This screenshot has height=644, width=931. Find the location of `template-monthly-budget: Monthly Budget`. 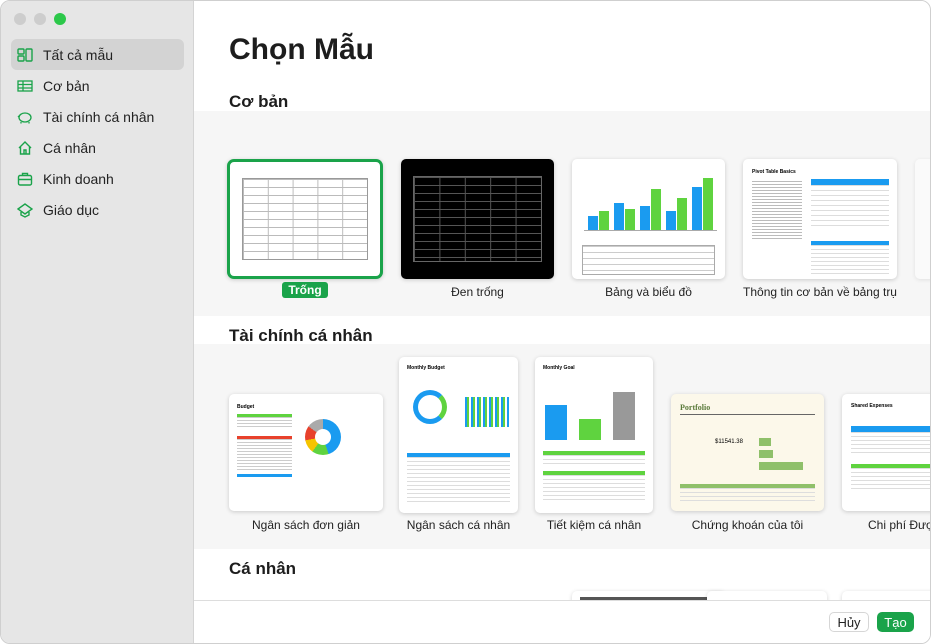

template-monthly-budget: Monthly Budget is located at coordinates (458, 435).